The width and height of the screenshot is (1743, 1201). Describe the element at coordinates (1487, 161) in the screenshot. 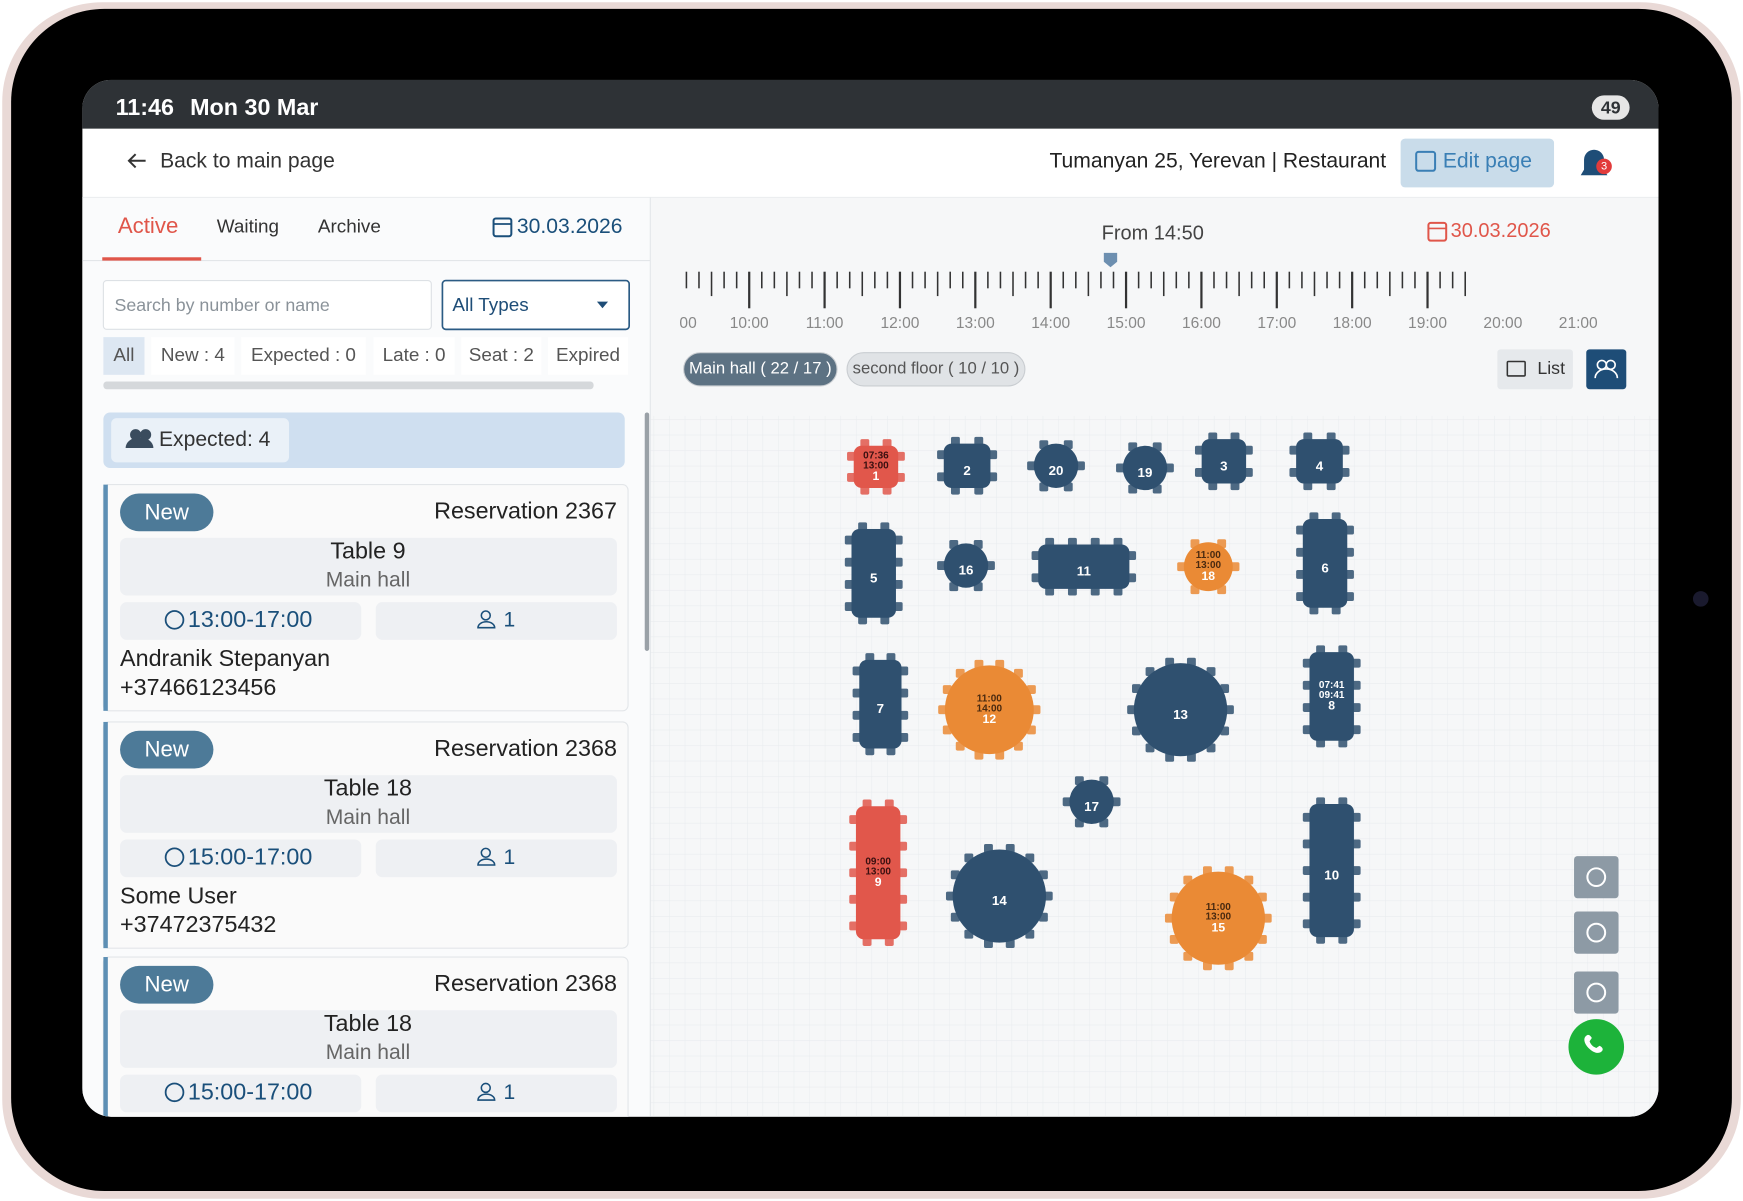

I see `edit-label: Edit page` at that location.